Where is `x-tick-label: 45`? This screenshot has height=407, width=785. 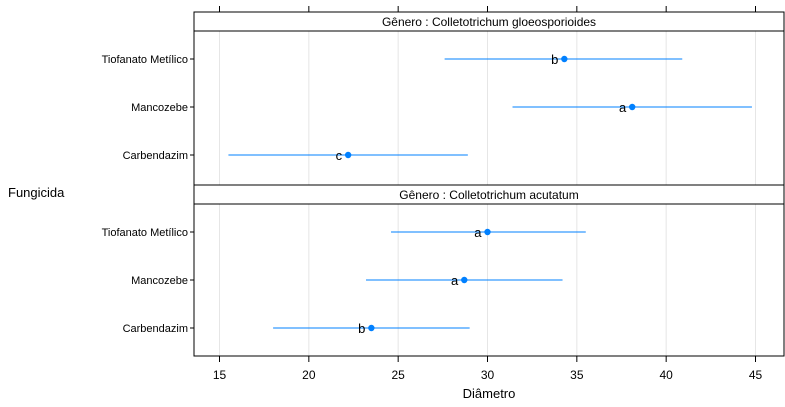
x-tick-label: 45 is located at coordinates (756, 375).